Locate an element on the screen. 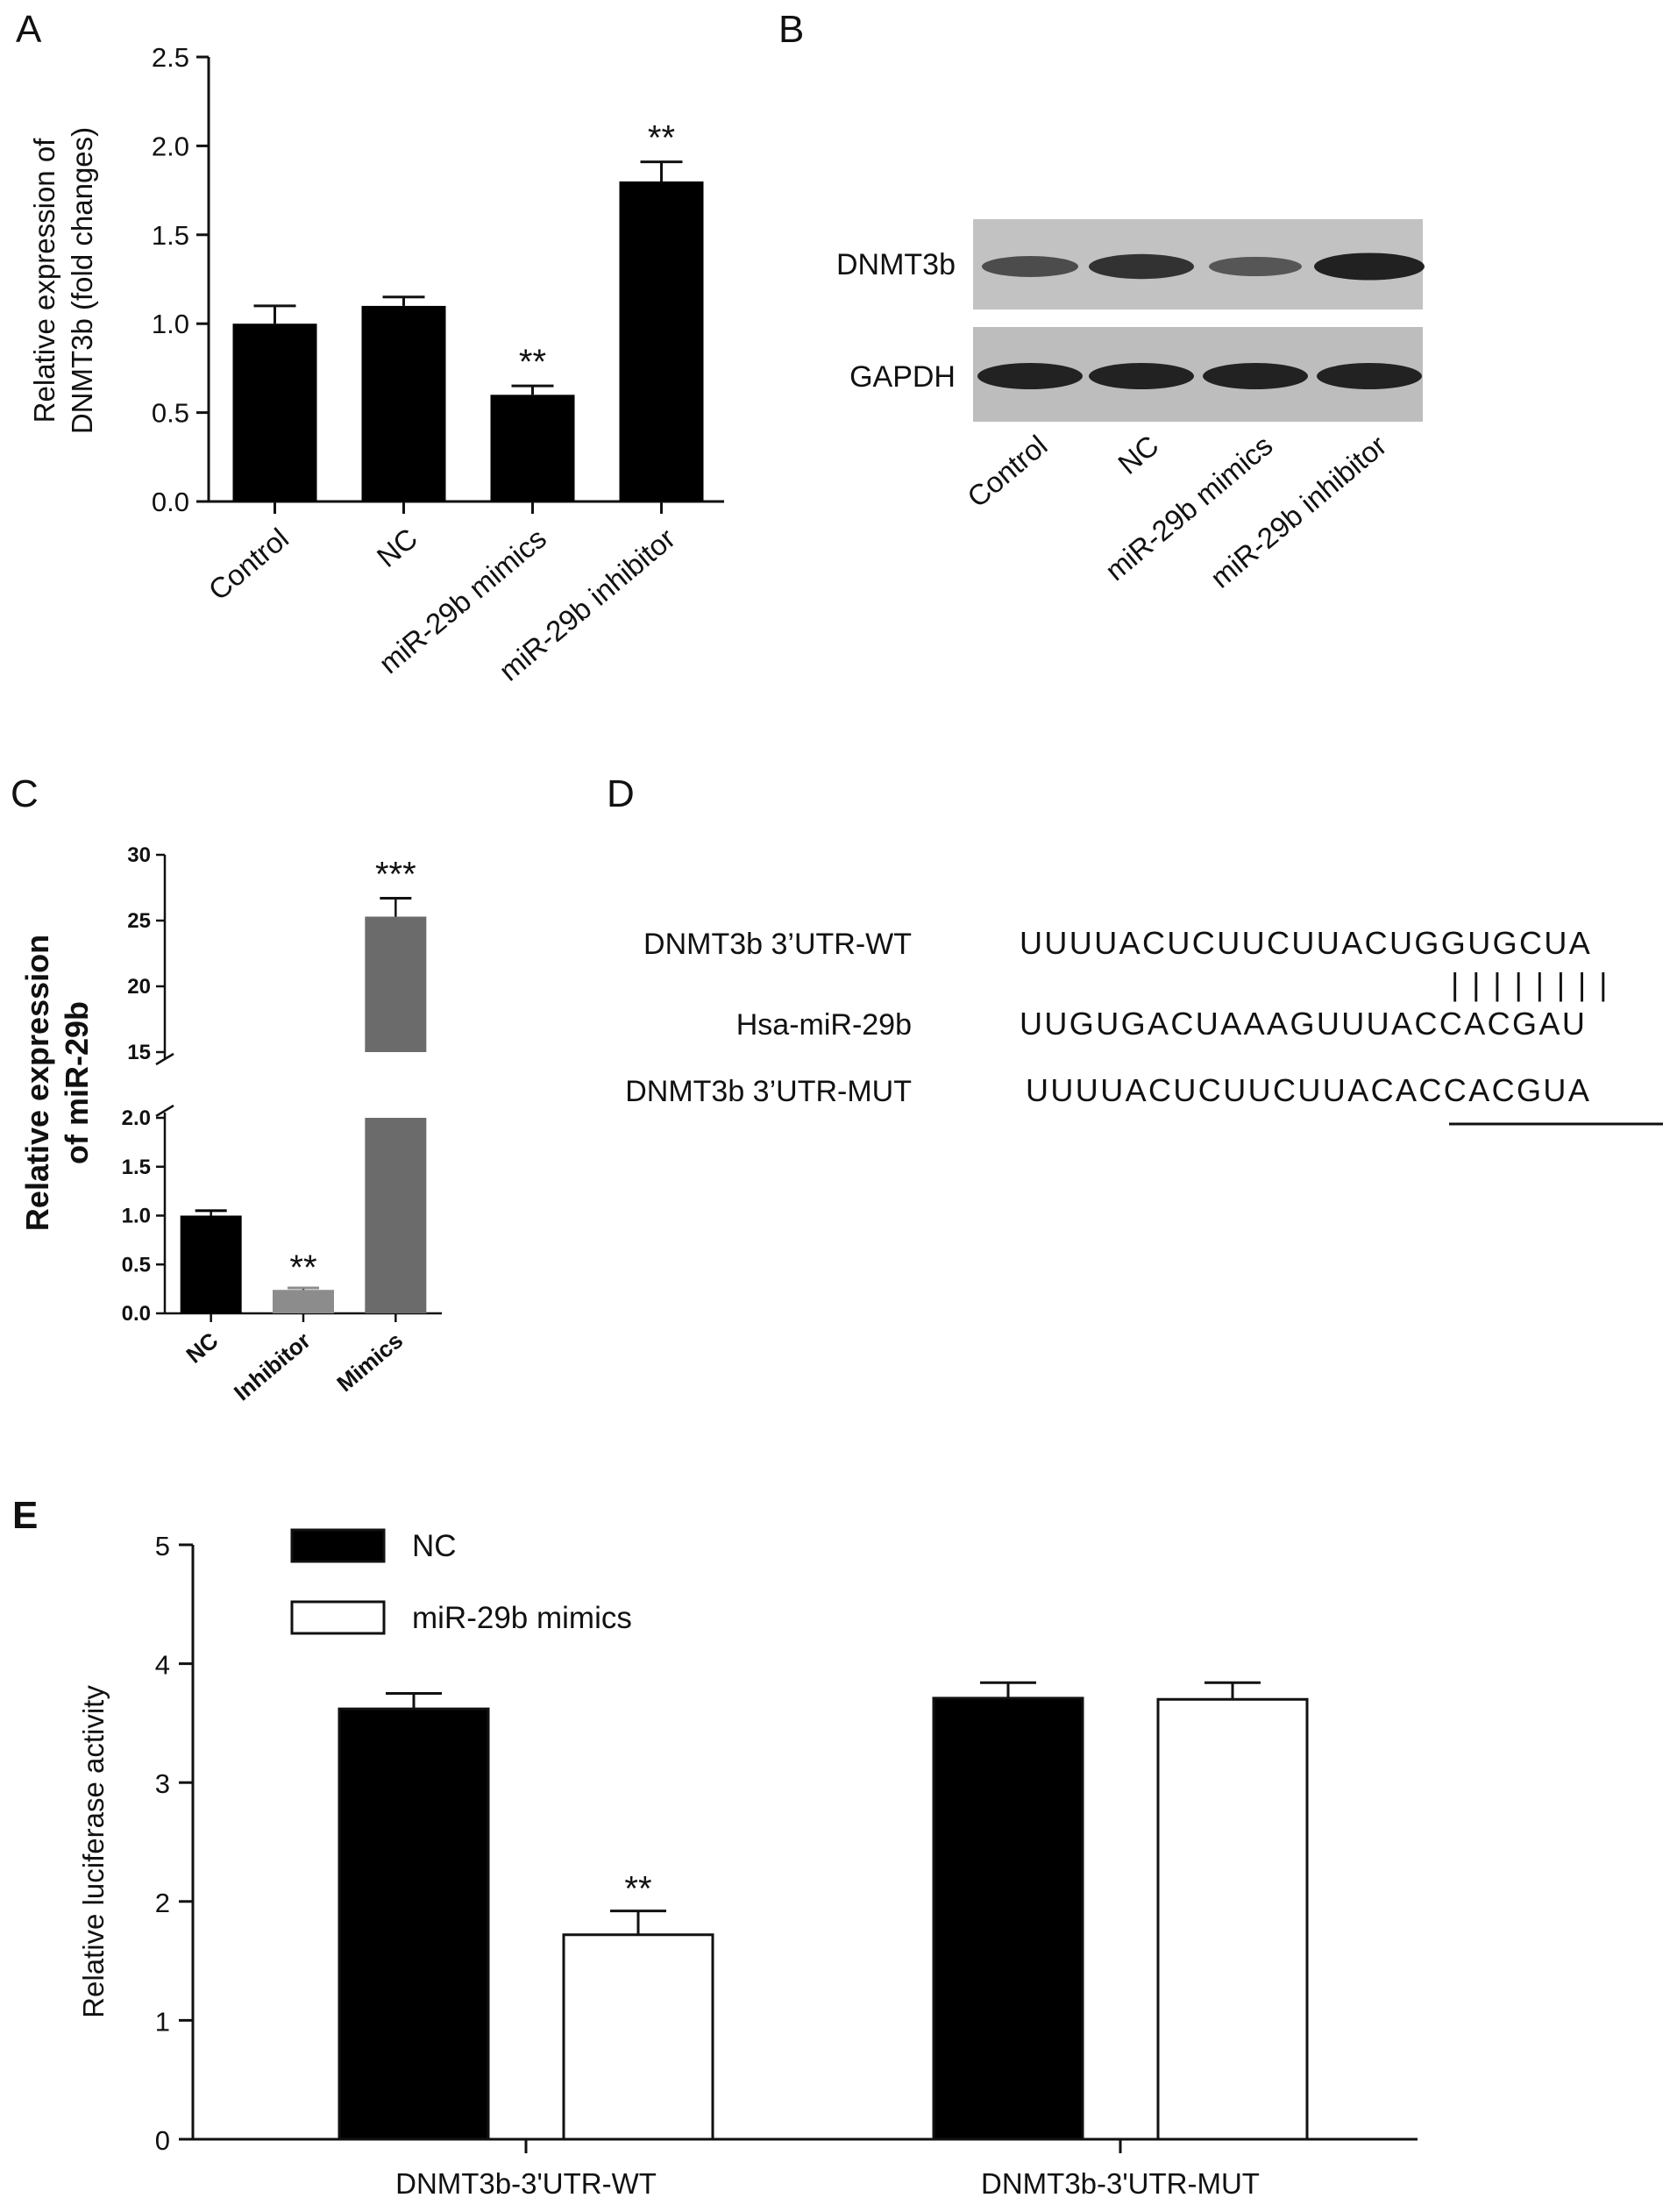  seq-wt: UUUUACUCUUCUUACUGGUGCUA is located at coordinates (1306, 943).